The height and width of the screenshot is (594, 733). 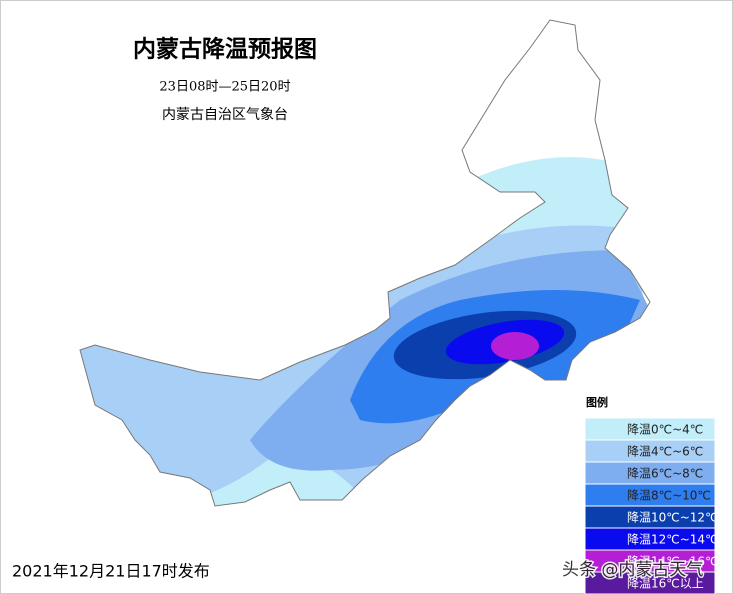 What do you see at coordinates (111, 571) in the screenshot?
I see `release-time: 2021年12月21日17时发布` at bounding box center [111, 571].